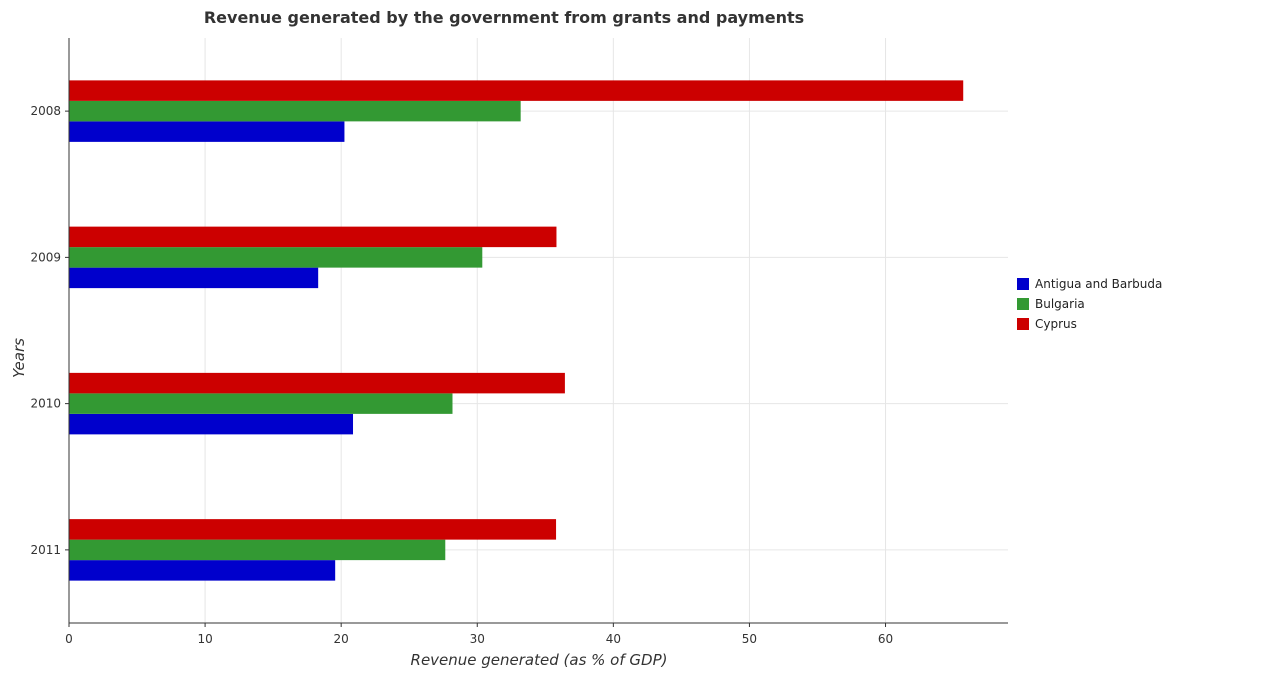  What do you see at coordinates (202, 570) in the screenshot?
I see `bar-antigua-and-barbuda-2011` at bounding box center [202, 570].